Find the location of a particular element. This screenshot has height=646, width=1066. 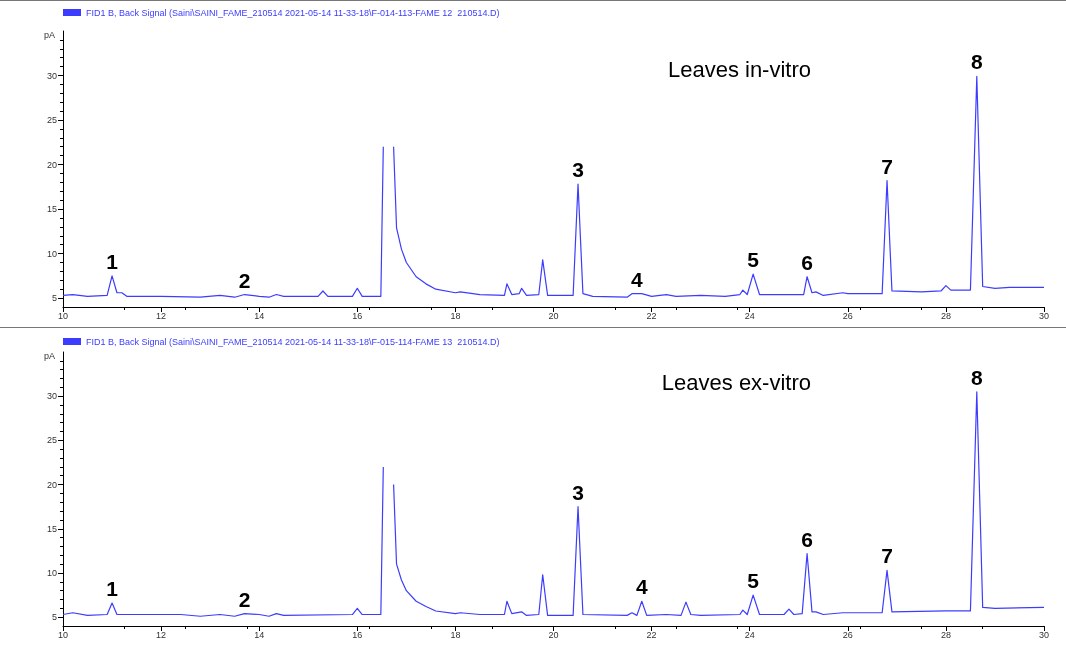

legend-label: FID1 B, Back Signal (Saini\SAINI_FAME_210514 2021-05-14 11-33-18\F-015-114-FAME 13 210514.D) is located at coordinates (293, 341).